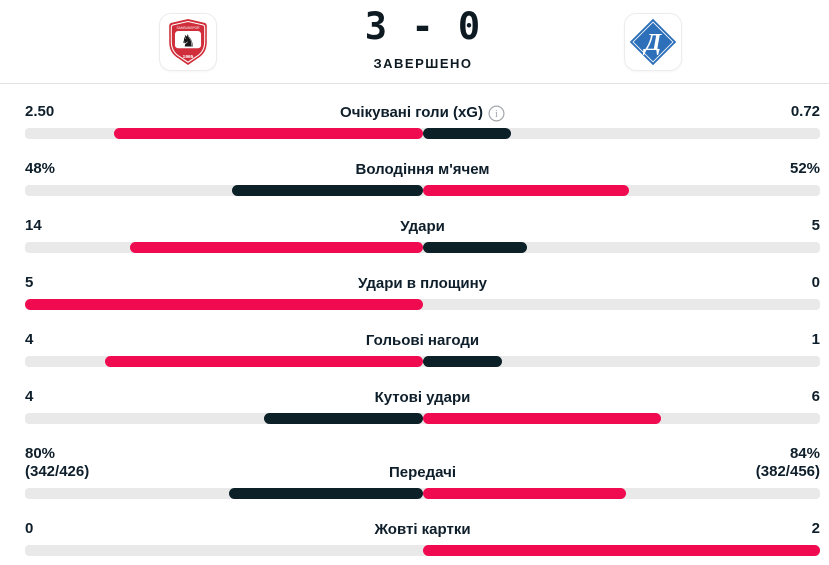 This screenshot has height=565, width=829. I want to click on stat-head: 48% Володіння м'ячем 52%, so click(422, 169).